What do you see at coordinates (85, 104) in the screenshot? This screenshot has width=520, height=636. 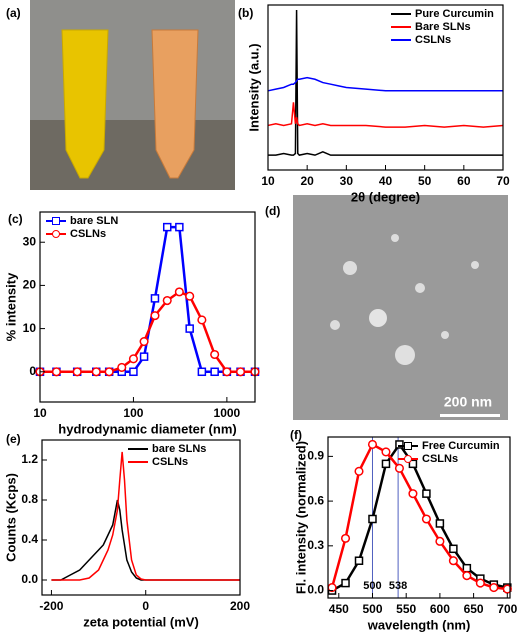 I see `tube-yellow` at bounding box center [85, 104].